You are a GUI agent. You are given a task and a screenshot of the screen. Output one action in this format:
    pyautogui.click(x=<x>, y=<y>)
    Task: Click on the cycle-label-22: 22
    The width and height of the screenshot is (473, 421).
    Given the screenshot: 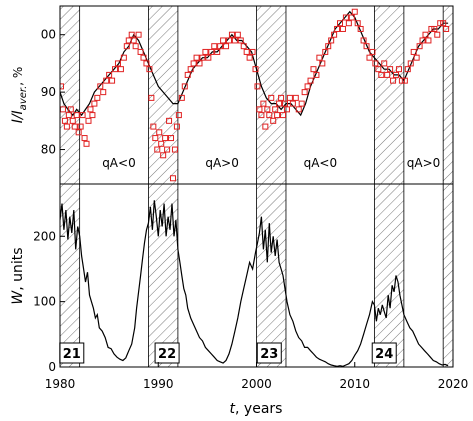 What is the action you would take?
    pyautogui.click(x=167, y=353)
    